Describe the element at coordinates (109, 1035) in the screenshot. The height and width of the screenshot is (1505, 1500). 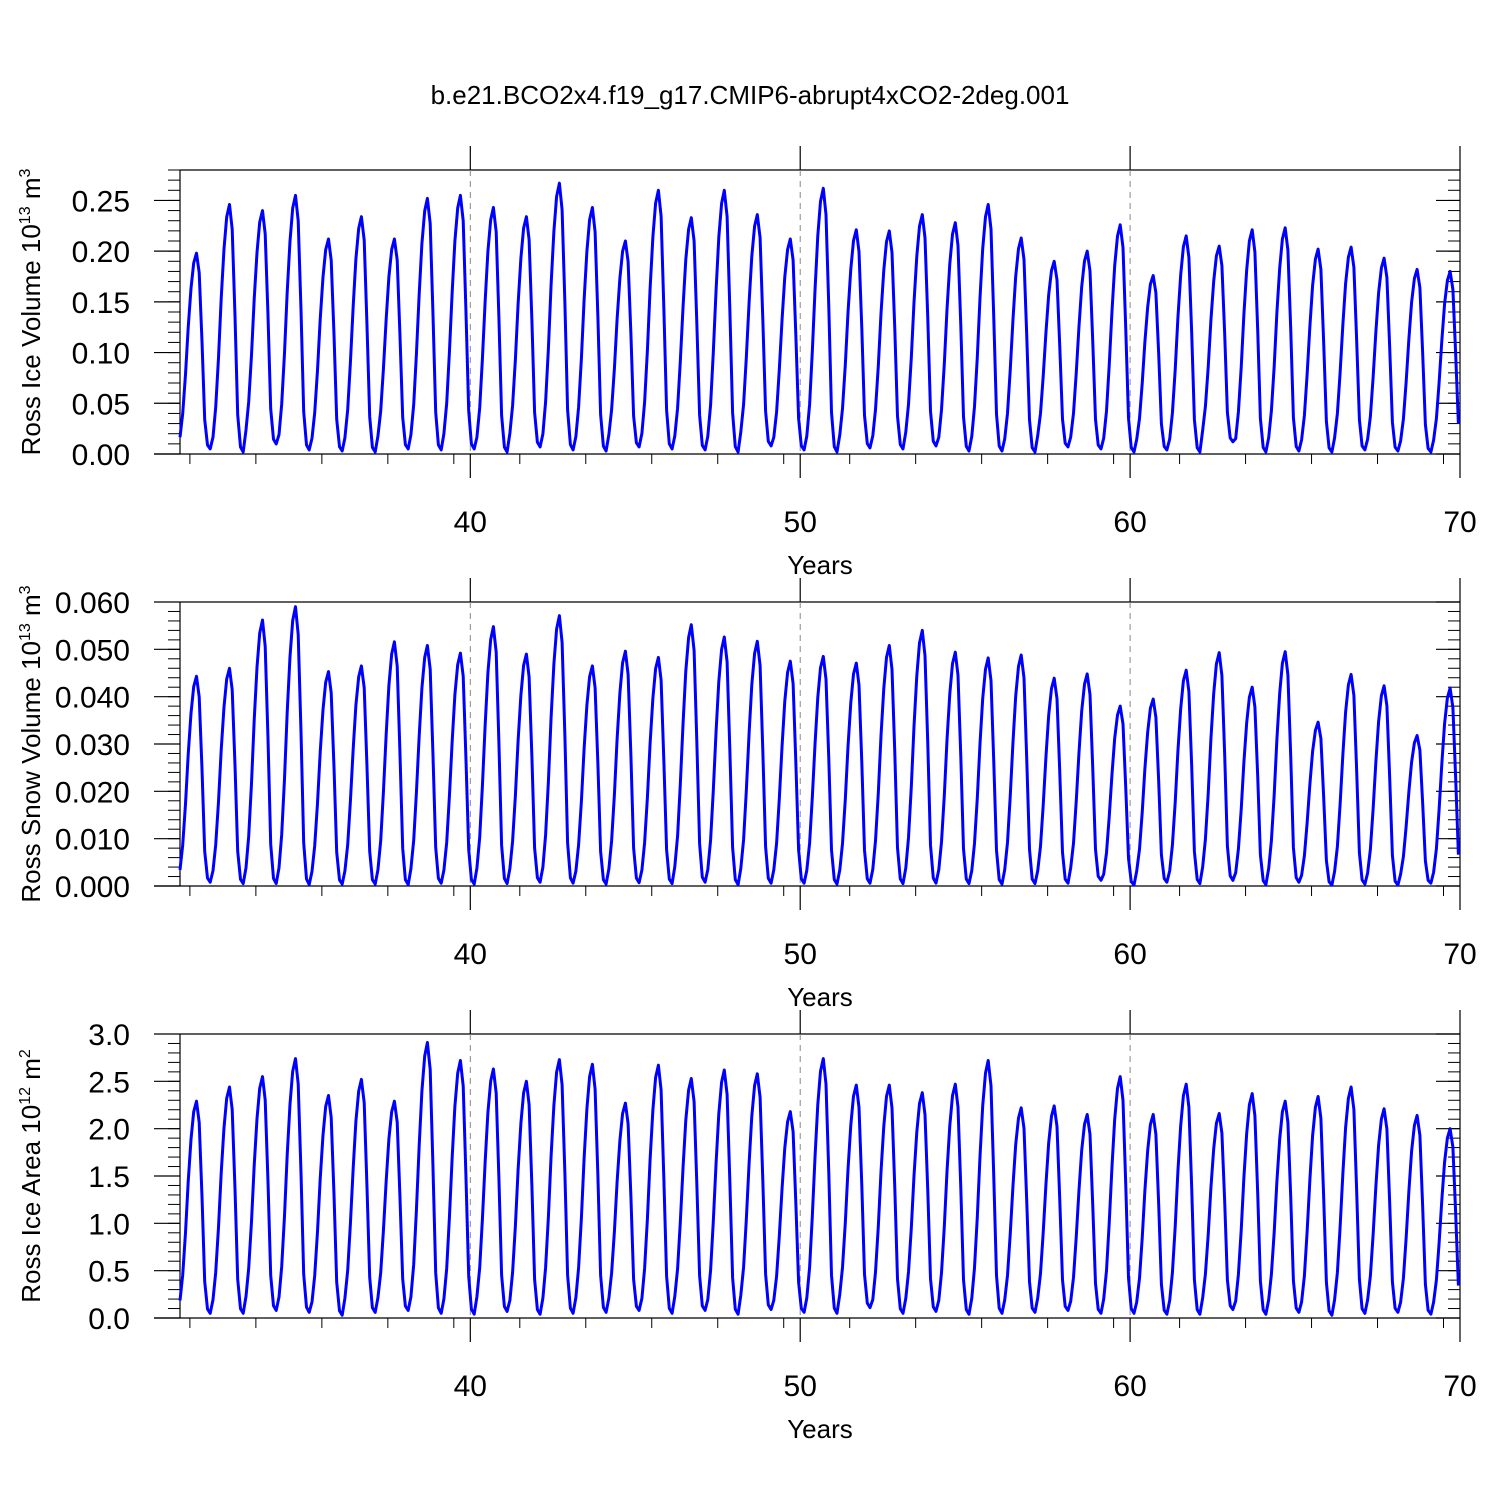
I see `y-tick-label: 3.0` at that location.